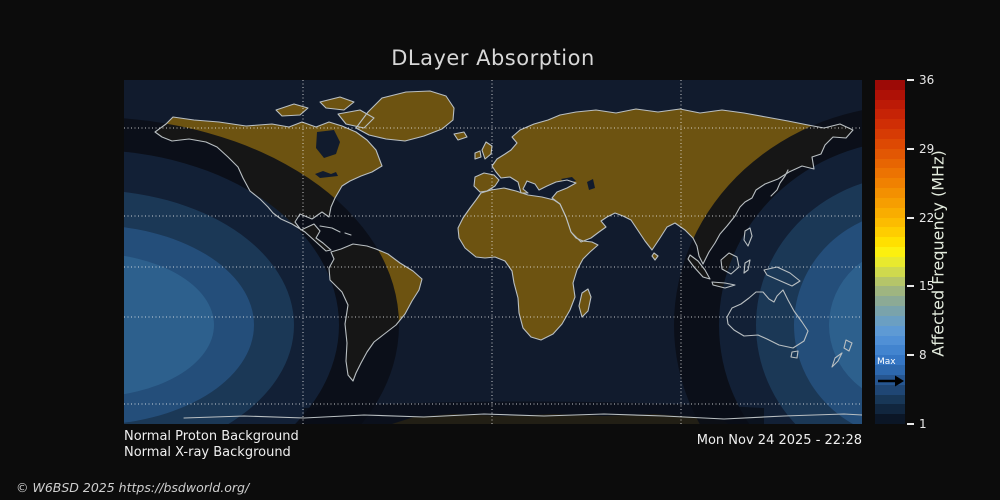 The image size is (1000, 500). What do you see at coordinates (211, 436) in the screenshot?
I see `proton-status: Normal Proton Background` at bounding box center [211, 436].